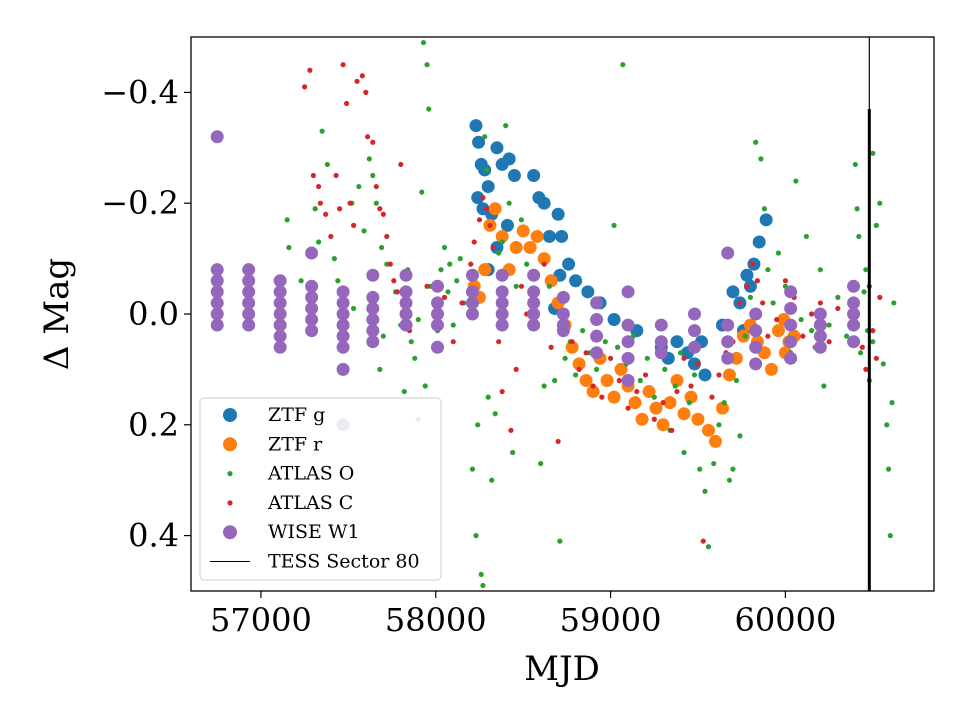  What do you see at coordinates (153, 536) in the screenshot?
I see `y-tick-label: 0.4` at bounding box center [153, 536].